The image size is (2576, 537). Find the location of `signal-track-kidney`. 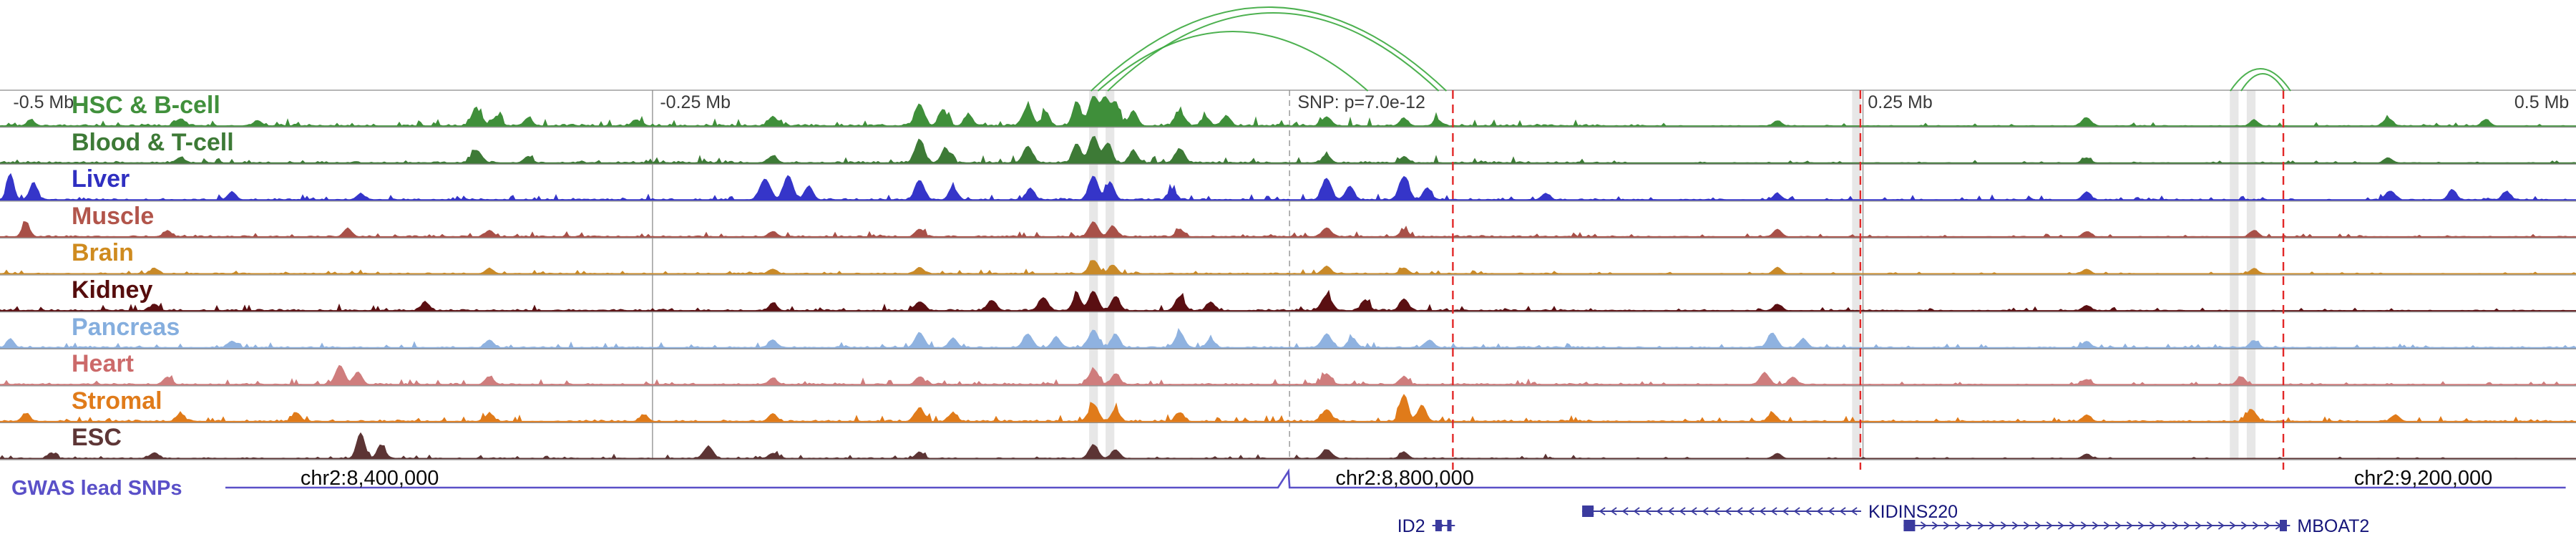

signal-track-kidney is located at coordinates (1288, 300).